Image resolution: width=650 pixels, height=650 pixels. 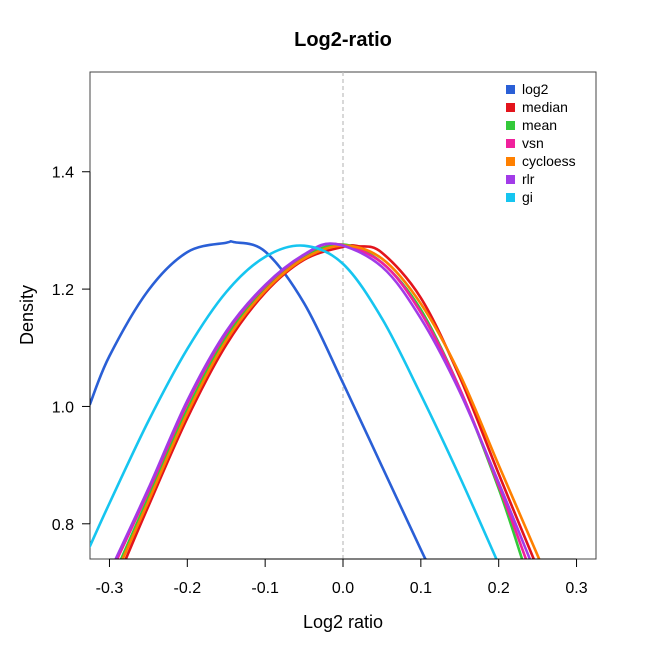 I want to click on y-tick-label: 0.8, so click(x=63, y=525).